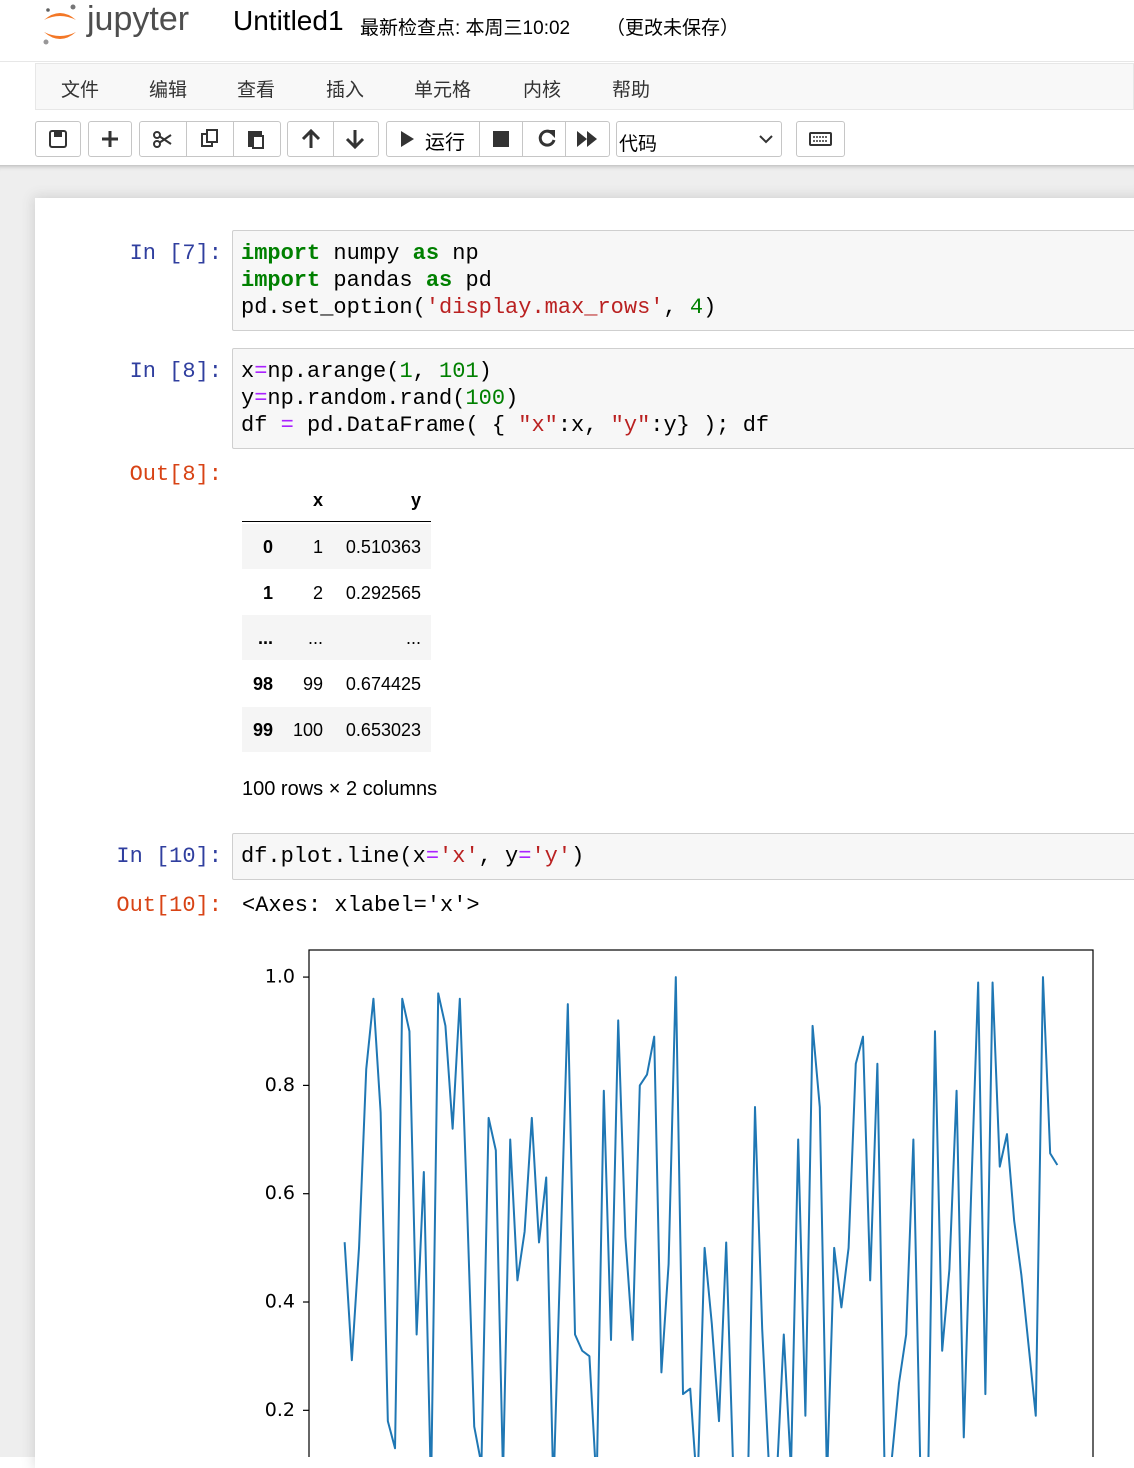 Image resolution: width=1134 pixels, height=1468 pixels. What do you see at coordinates (280, 977) in the screenshot?
I see `y-tick-label: 1.0` at bounding box center [280, 977].